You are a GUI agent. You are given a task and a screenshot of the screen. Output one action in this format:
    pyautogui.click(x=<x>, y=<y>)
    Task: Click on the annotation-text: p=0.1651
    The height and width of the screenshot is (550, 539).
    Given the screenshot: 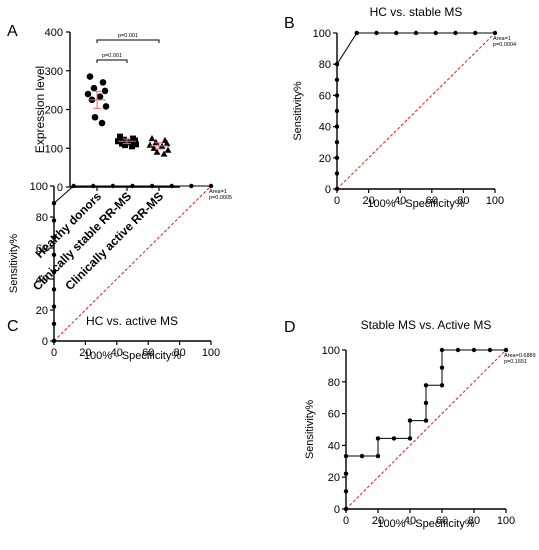 What is the action you would take?
    pyautogui.click(x=515, y=362)
    